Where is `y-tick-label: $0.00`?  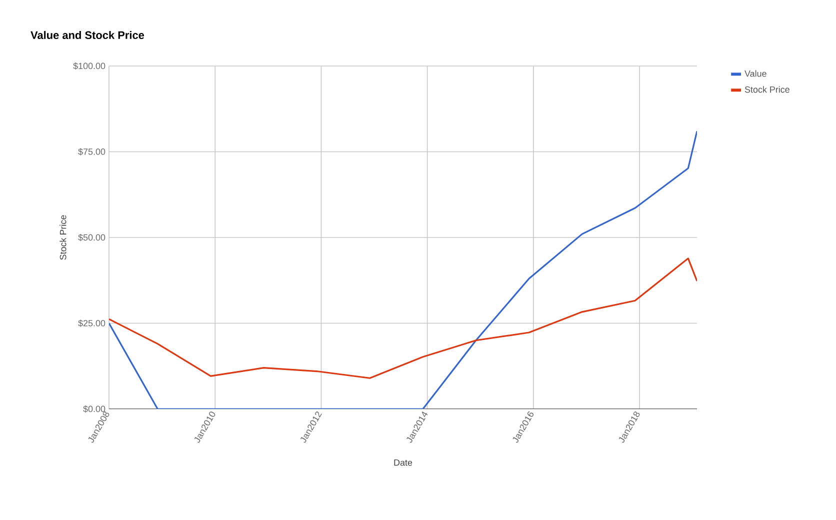 y-tick-label: $0.00 is located at coordinates (94, 409).